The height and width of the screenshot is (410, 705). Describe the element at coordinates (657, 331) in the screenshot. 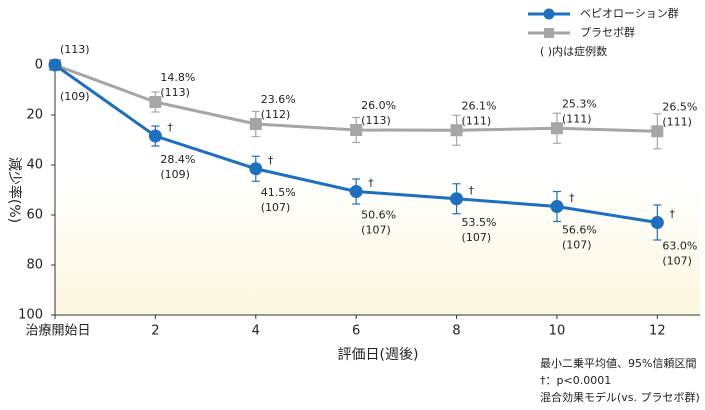

I see `x-tick-label: 12` at that location.